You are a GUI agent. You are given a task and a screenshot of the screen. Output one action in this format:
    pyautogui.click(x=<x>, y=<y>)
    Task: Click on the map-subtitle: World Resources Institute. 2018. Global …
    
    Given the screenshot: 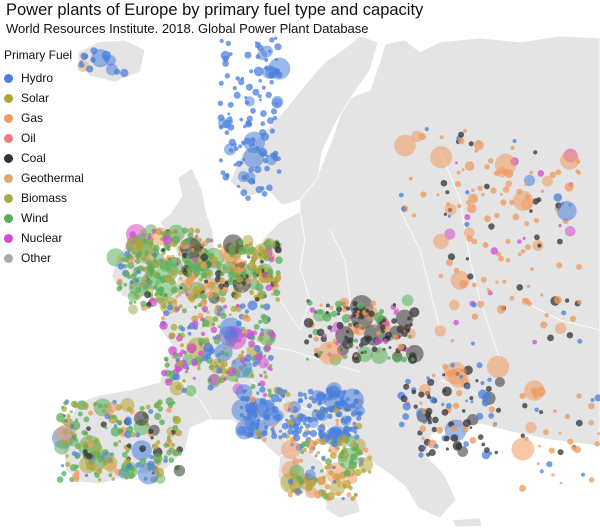 What is the action you would take?
    pyautogui.click(x=187, y=28)
    